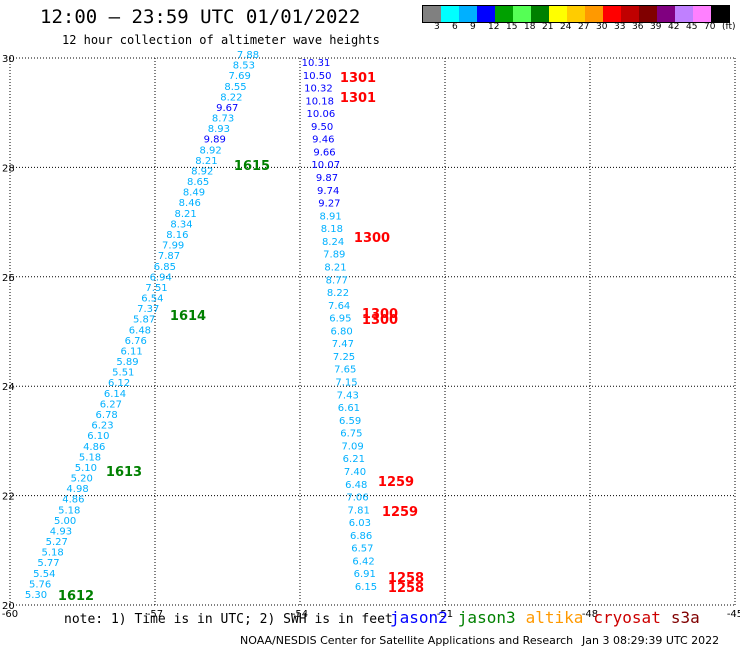  What do you see at coordinates (437, 27) in the screenshot?
I see `color-scale-label: 3` at bounding box center [437, 27].